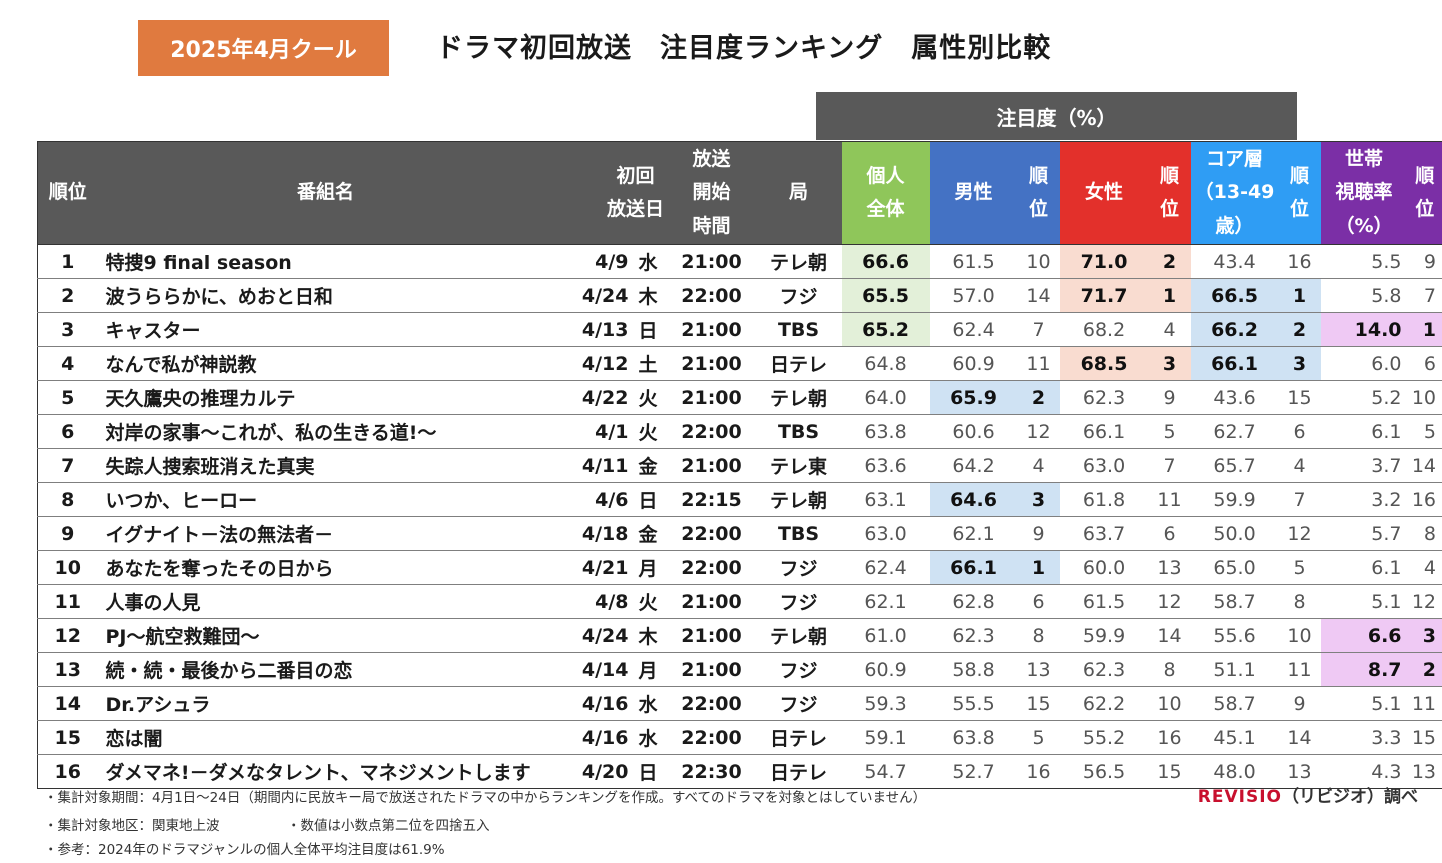 The width and height of the screenshot is (1442, 863). I want to click on male-rank-cell: 10, so click(1038, 261).